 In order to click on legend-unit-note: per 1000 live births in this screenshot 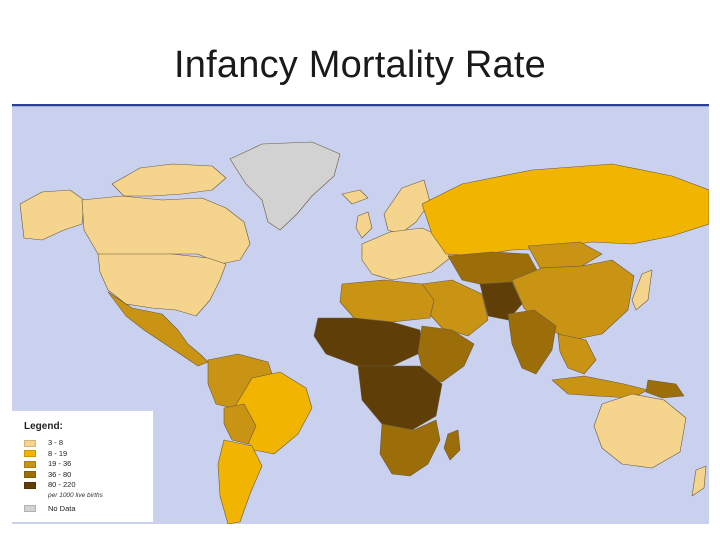, I will do `click(75, 495)`.